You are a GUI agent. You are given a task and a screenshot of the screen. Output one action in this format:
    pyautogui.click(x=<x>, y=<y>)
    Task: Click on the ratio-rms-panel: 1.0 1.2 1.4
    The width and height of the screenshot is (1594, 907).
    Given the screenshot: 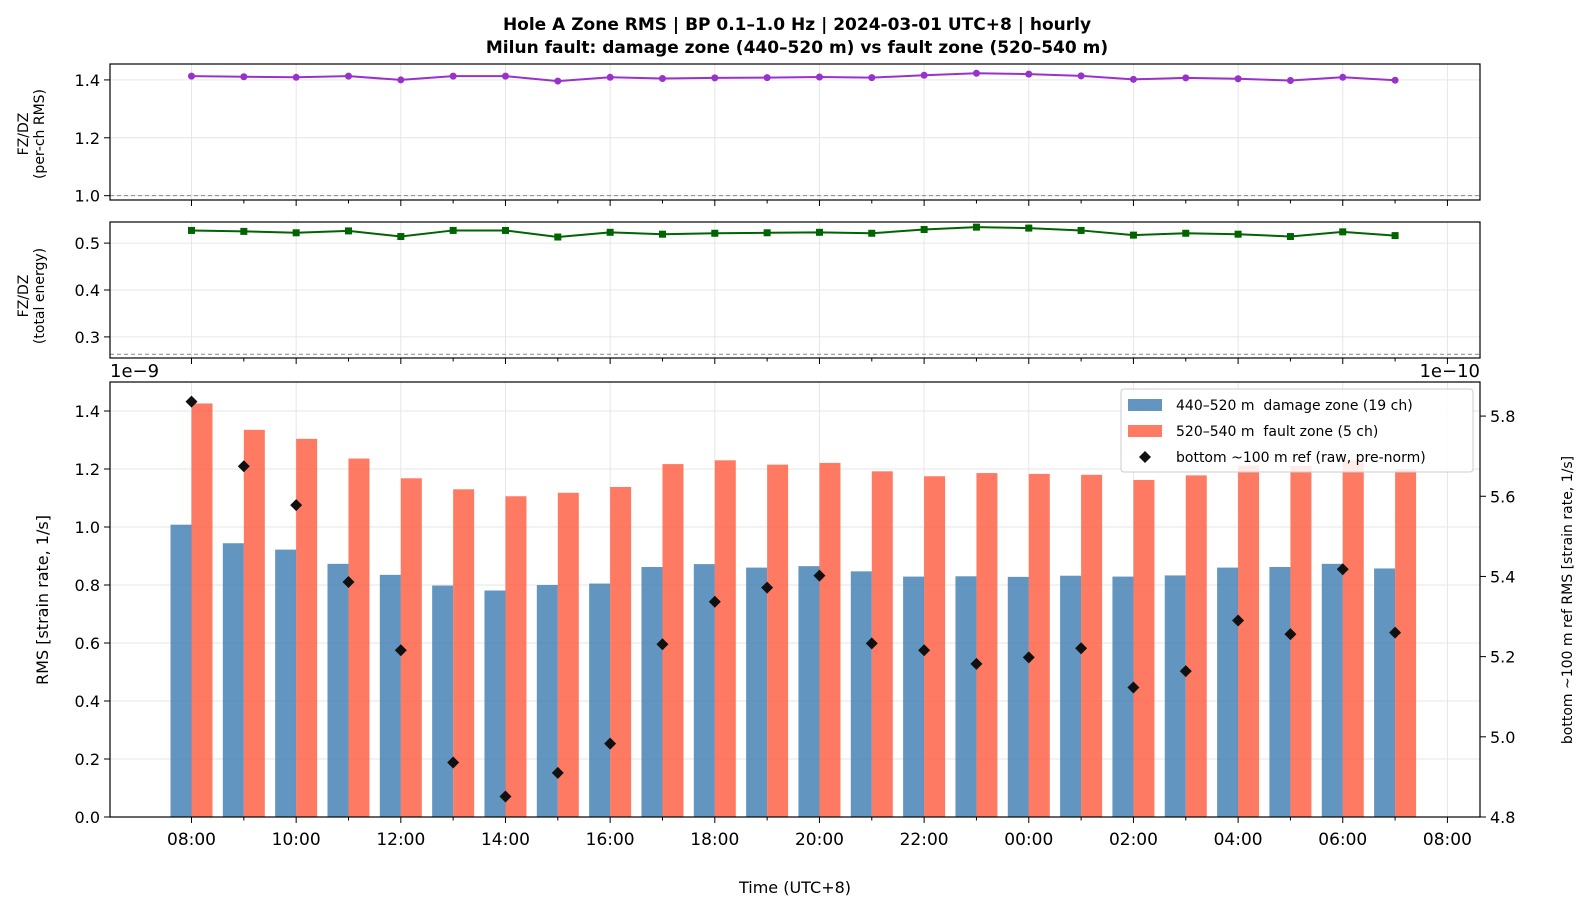 What is the action you would take?
    pyautogui.click(x=778, y=134)
    